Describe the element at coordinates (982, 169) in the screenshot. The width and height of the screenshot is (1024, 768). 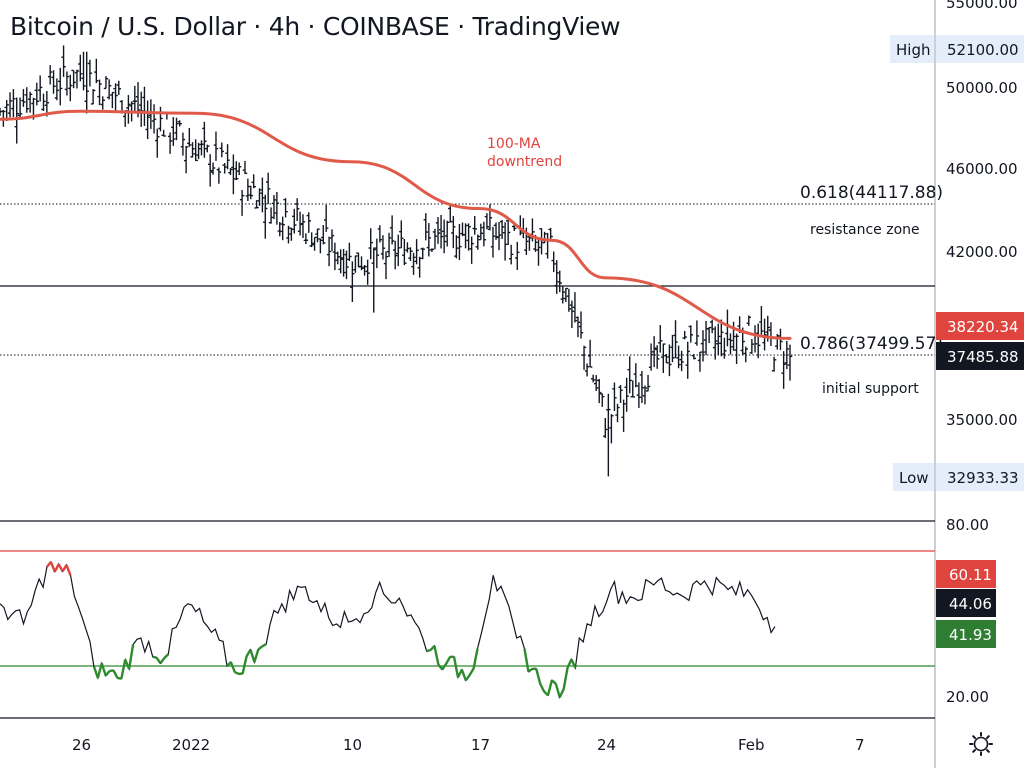
I see `price-tick: 46000.00` at that location.